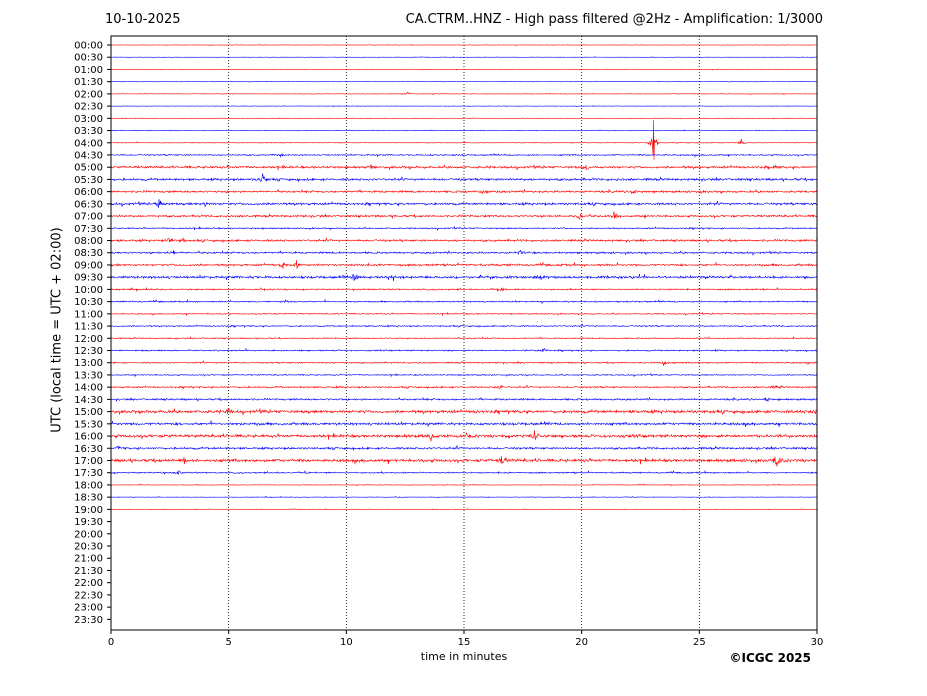  I want to click on y-tick-label: 10:30, so click(88, 302).